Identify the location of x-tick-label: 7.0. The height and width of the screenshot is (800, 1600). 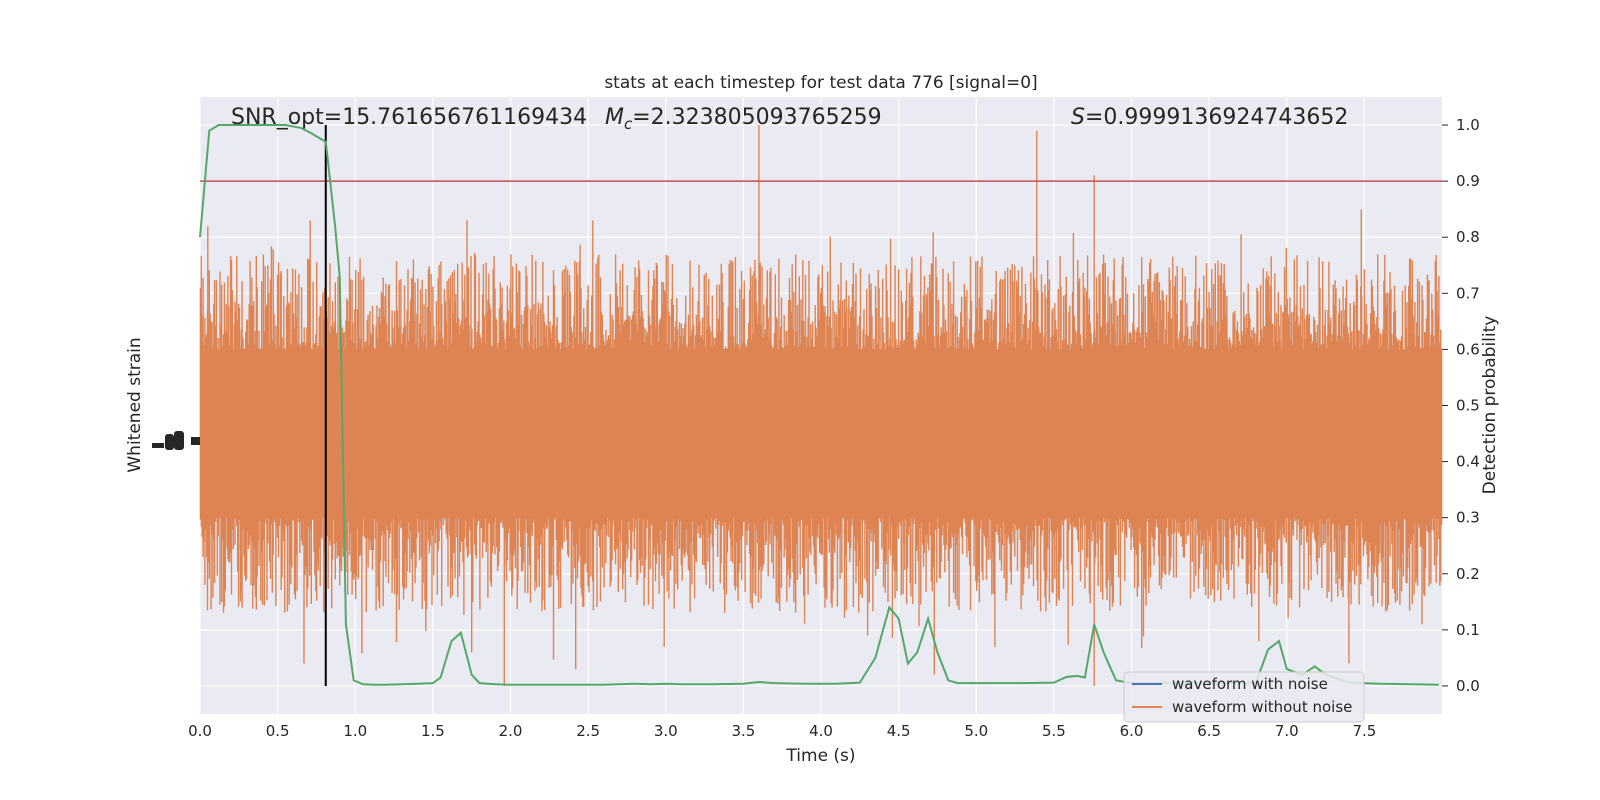
(1287, 731).